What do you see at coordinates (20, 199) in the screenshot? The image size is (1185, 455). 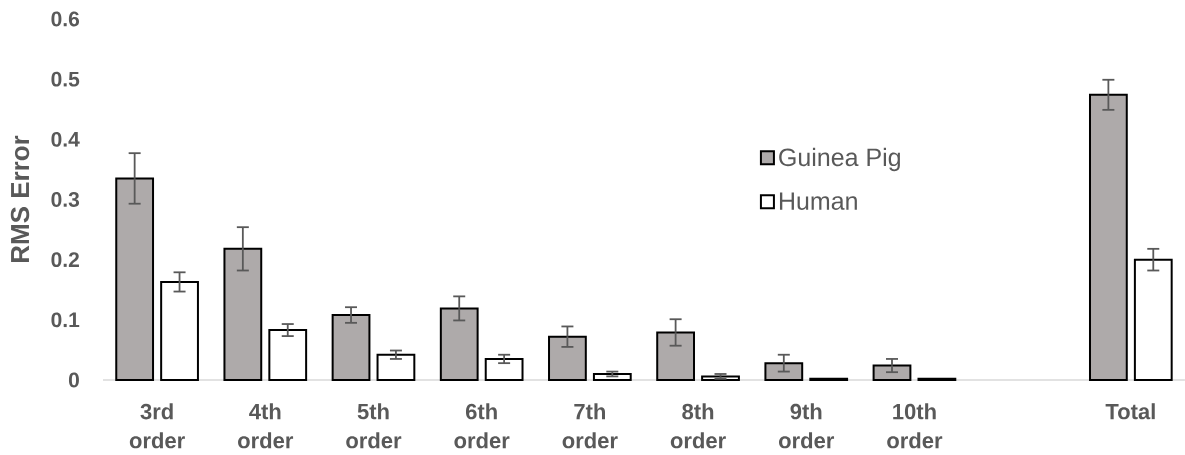 I see `y-axis-title: RMS Error` at bounding box center [20, 199].